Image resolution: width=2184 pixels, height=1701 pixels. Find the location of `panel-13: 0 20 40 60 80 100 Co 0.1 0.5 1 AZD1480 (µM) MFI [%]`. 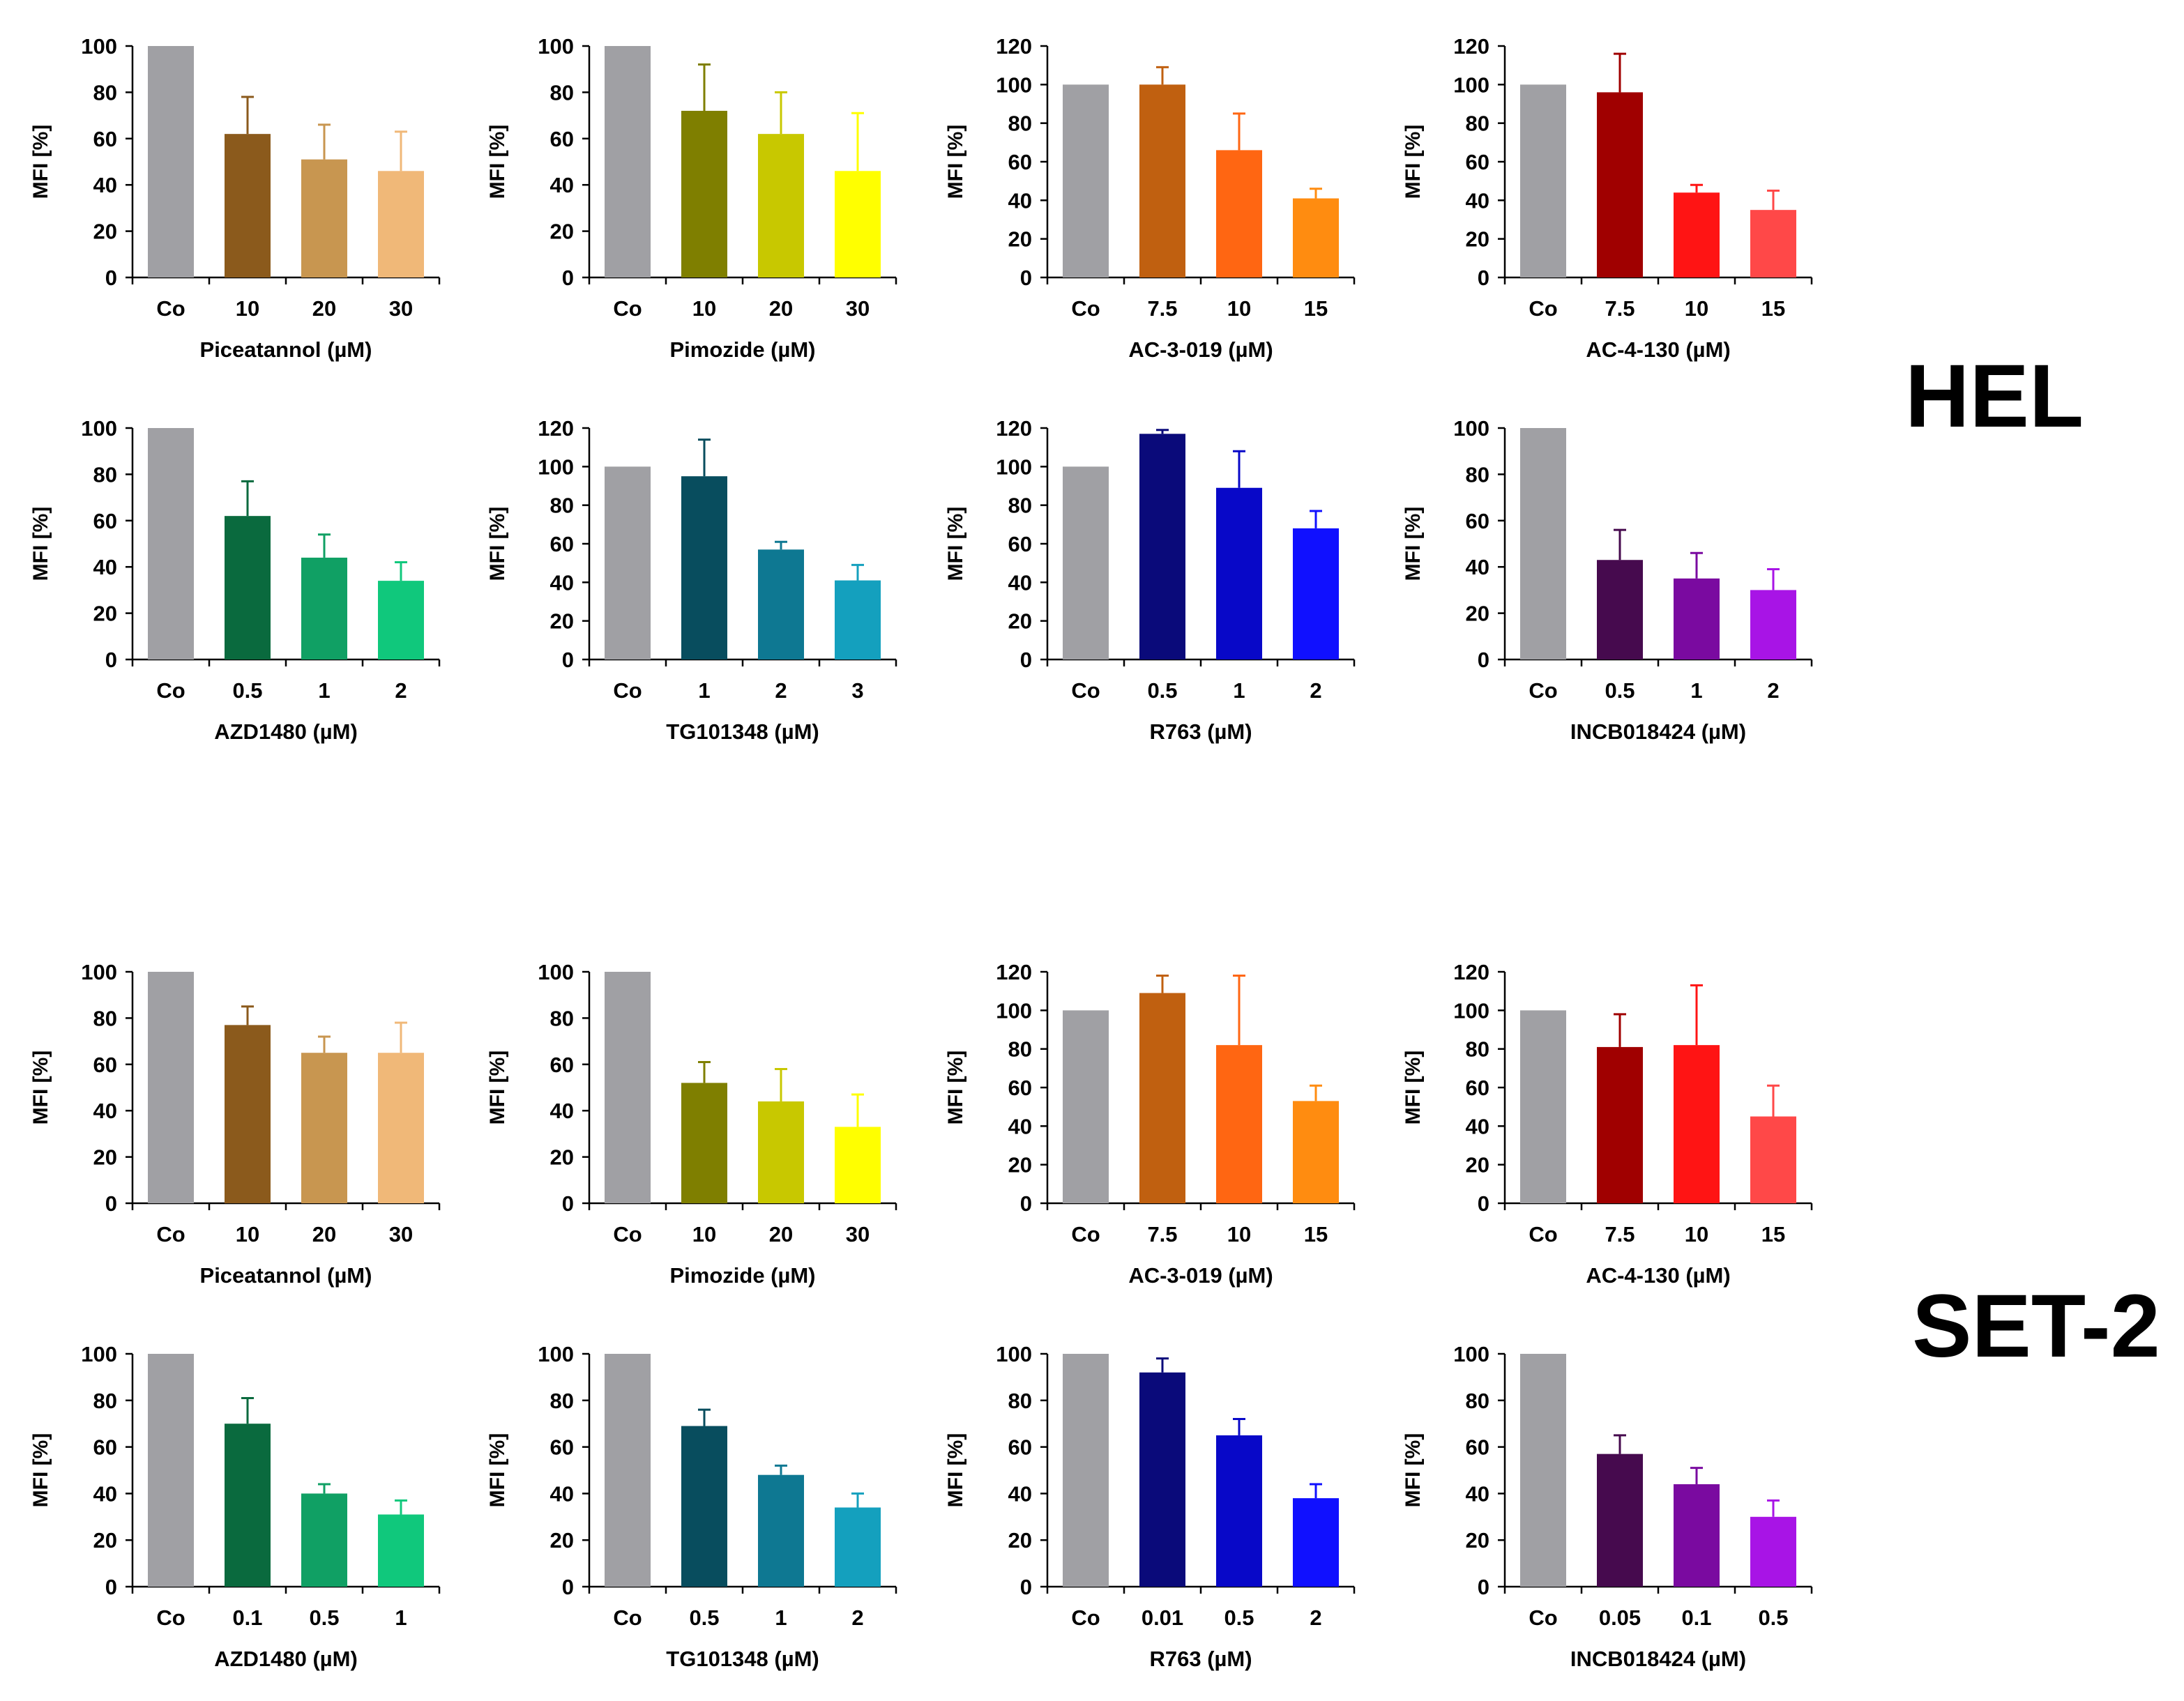

panel-13: 0 20 40 60 80 100 Co 0.1 0.5 1 AZD1480 (µM) MFI [%] is located at coordinates (235, 1506).